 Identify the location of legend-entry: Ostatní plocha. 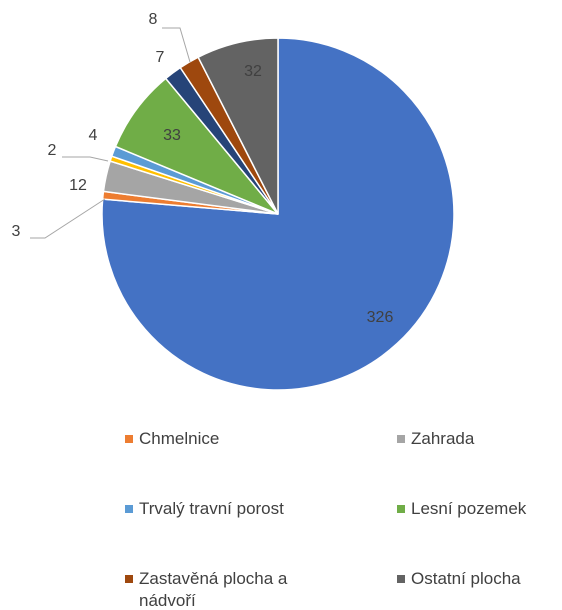
(479, 579).